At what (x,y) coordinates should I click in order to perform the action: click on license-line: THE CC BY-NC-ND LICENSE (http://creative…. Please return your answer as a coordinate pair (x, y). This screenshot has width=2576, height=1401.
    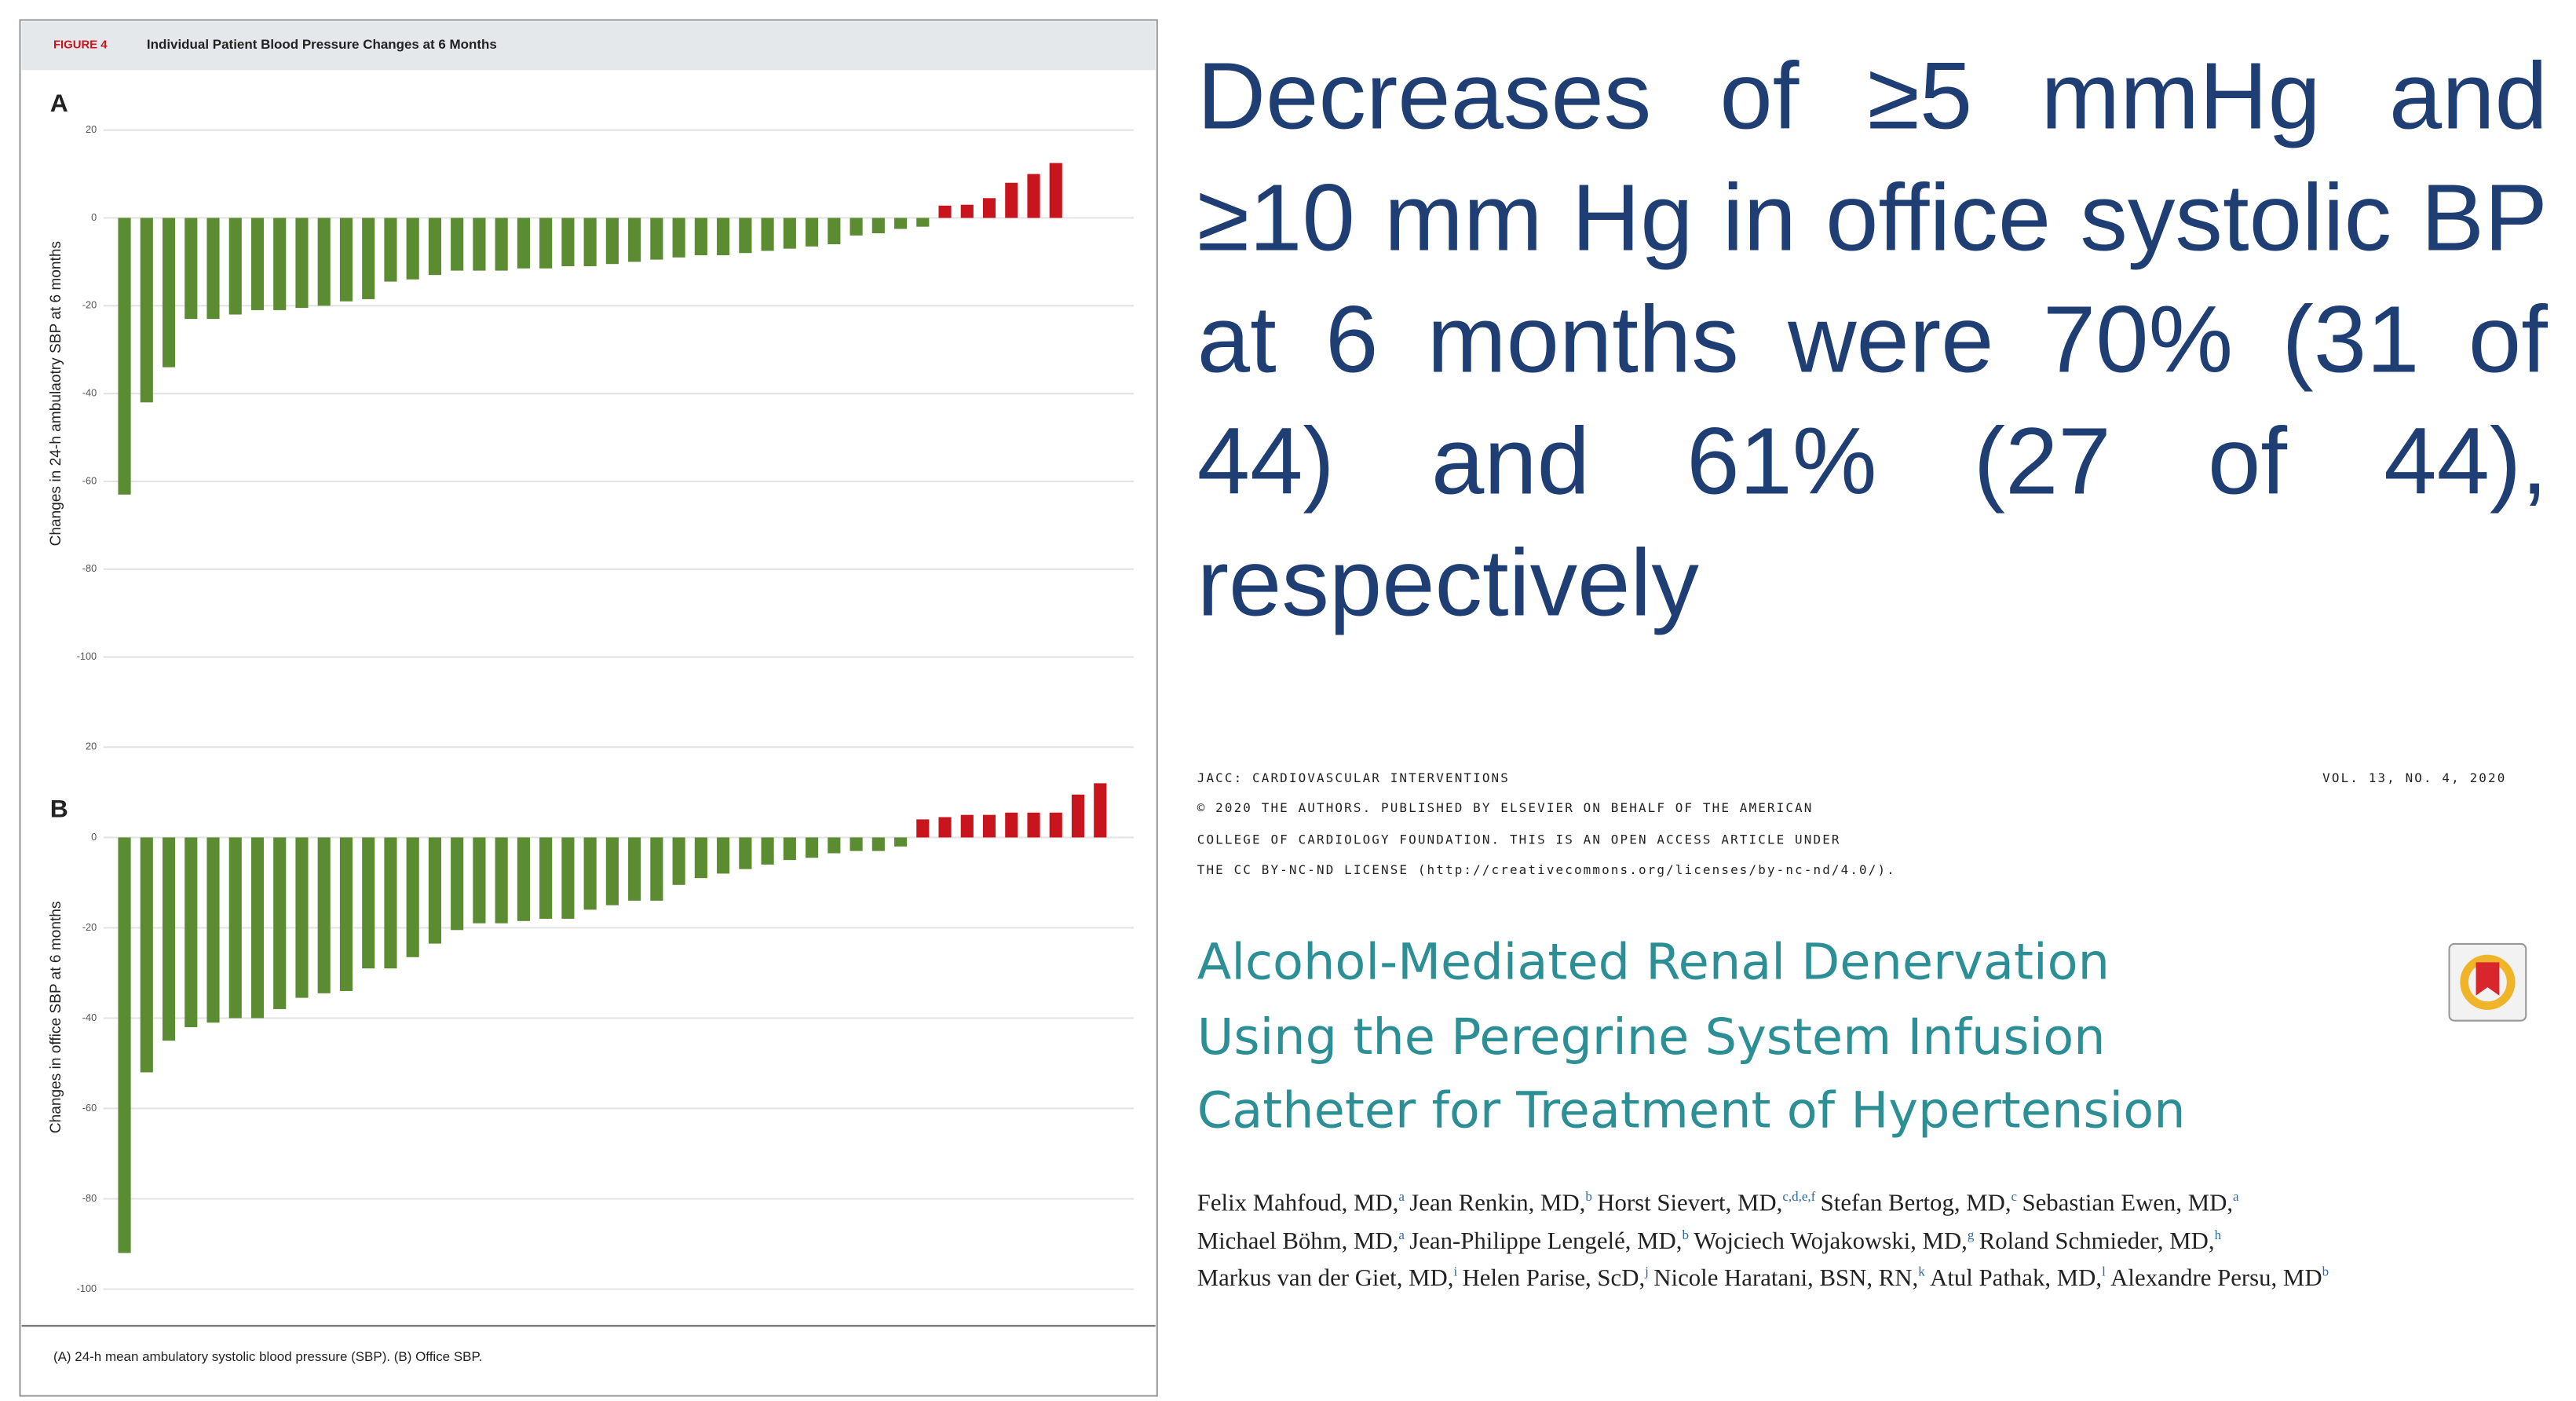
    Looking at the image, I should click on (1546, 869).